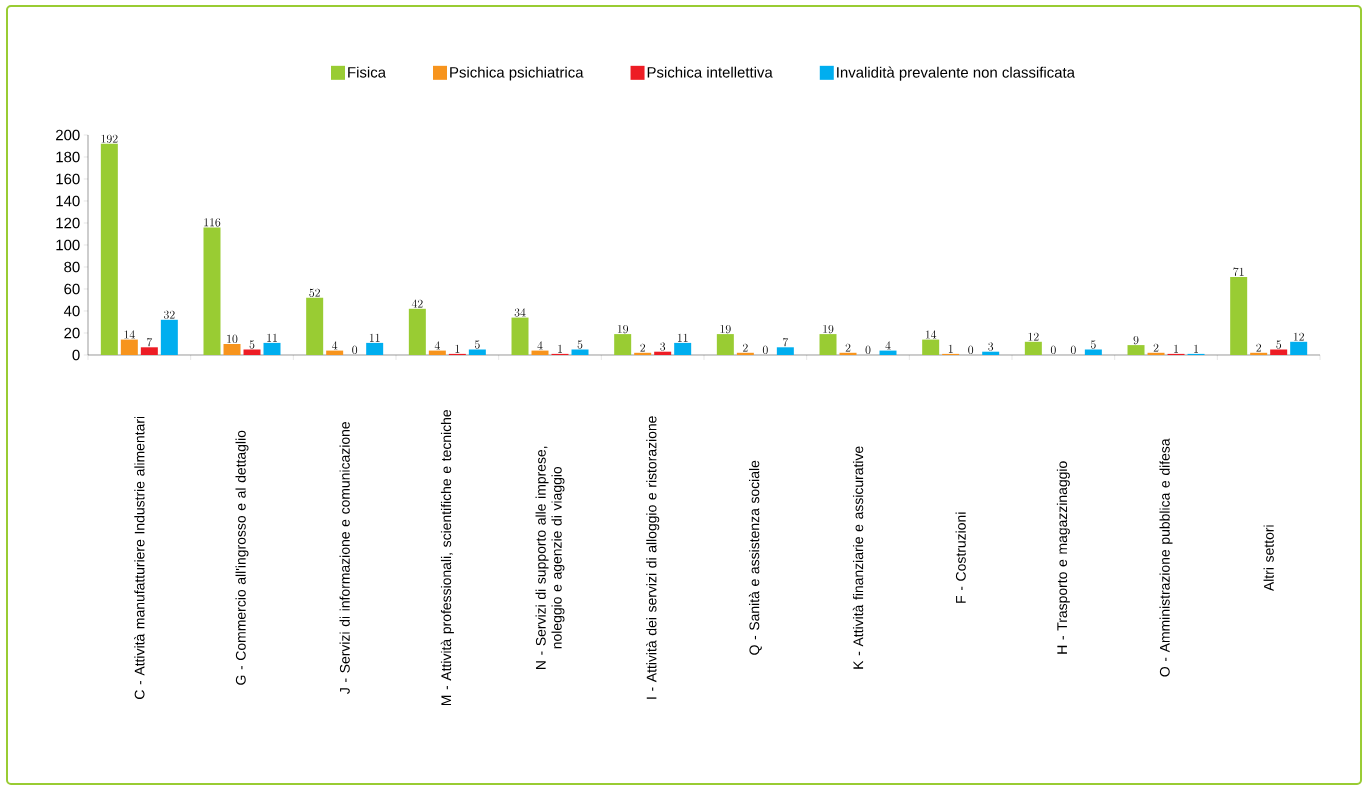 Image resolution: width=1368 pixels, height=786 pixels. I want to click on x-tick-label: O - Amministrazione pubblica e difesa, so click(1166, 557).